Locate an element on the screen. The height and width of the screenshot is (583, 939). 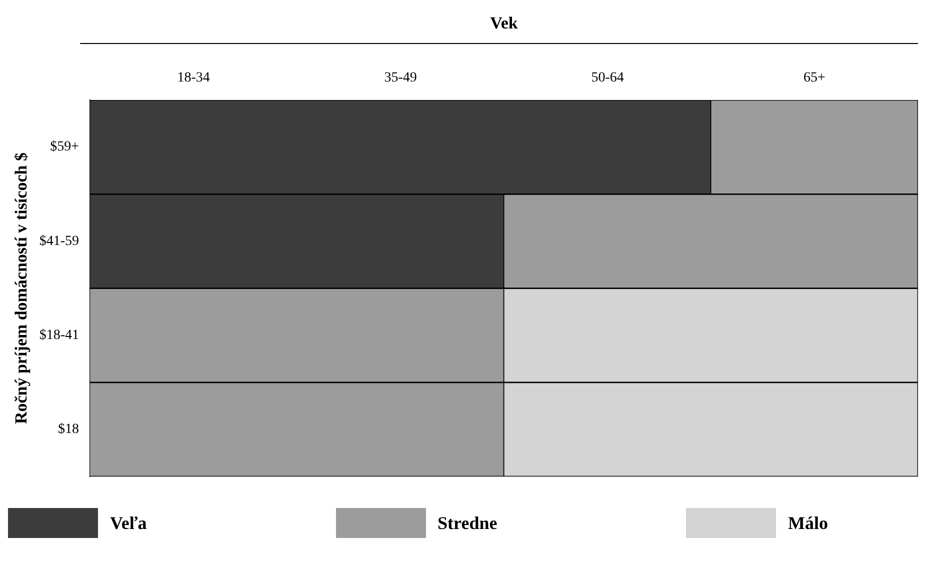
legend-label: Stredne is located at coordinates (468, 523).